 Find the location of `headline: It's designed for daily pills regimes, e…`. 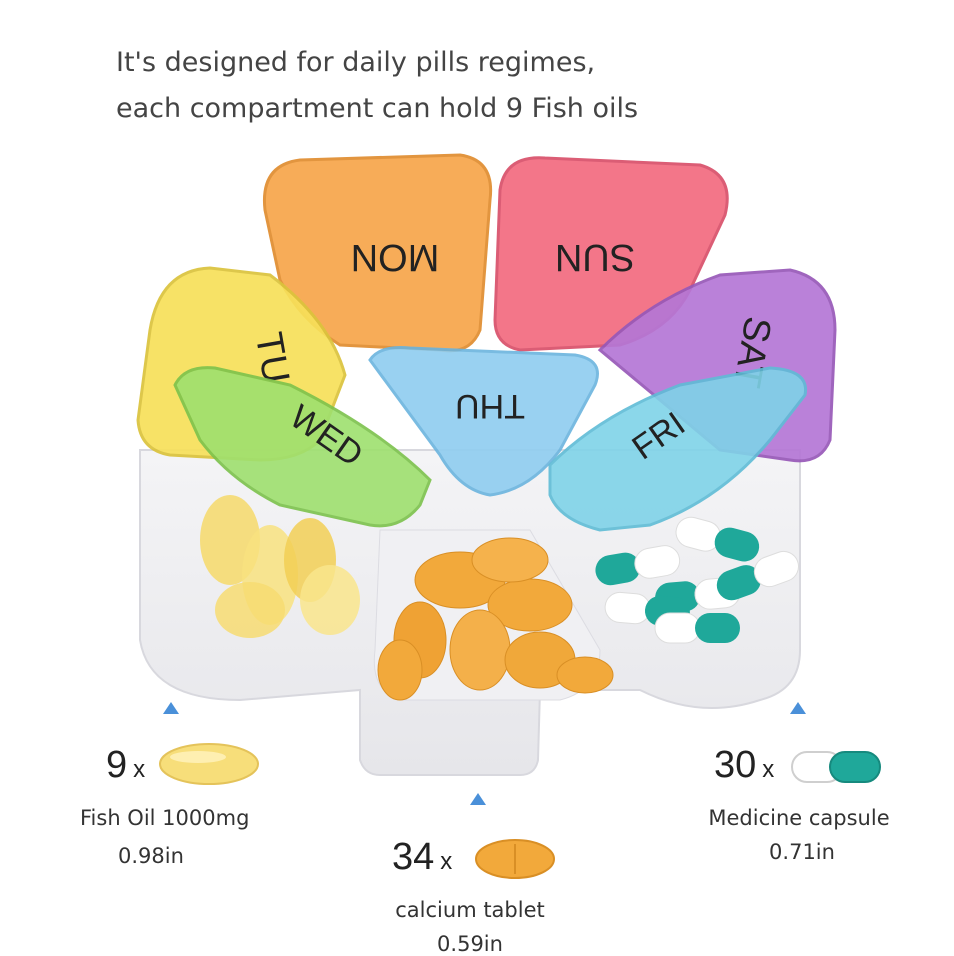

headline: It's designed for daily pills regimes, e… is located at coordinates (377, 86).